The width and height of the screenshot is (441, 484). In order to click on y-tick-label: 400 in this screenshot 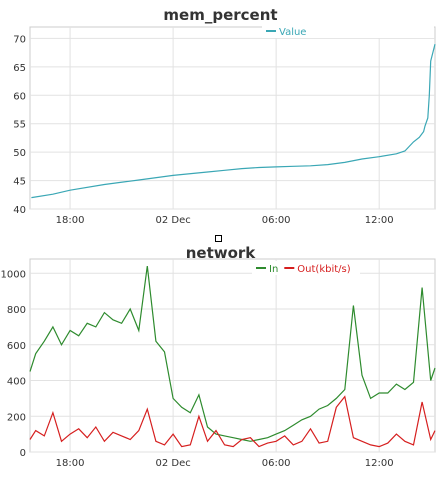, I will do `click(16, 382)`.